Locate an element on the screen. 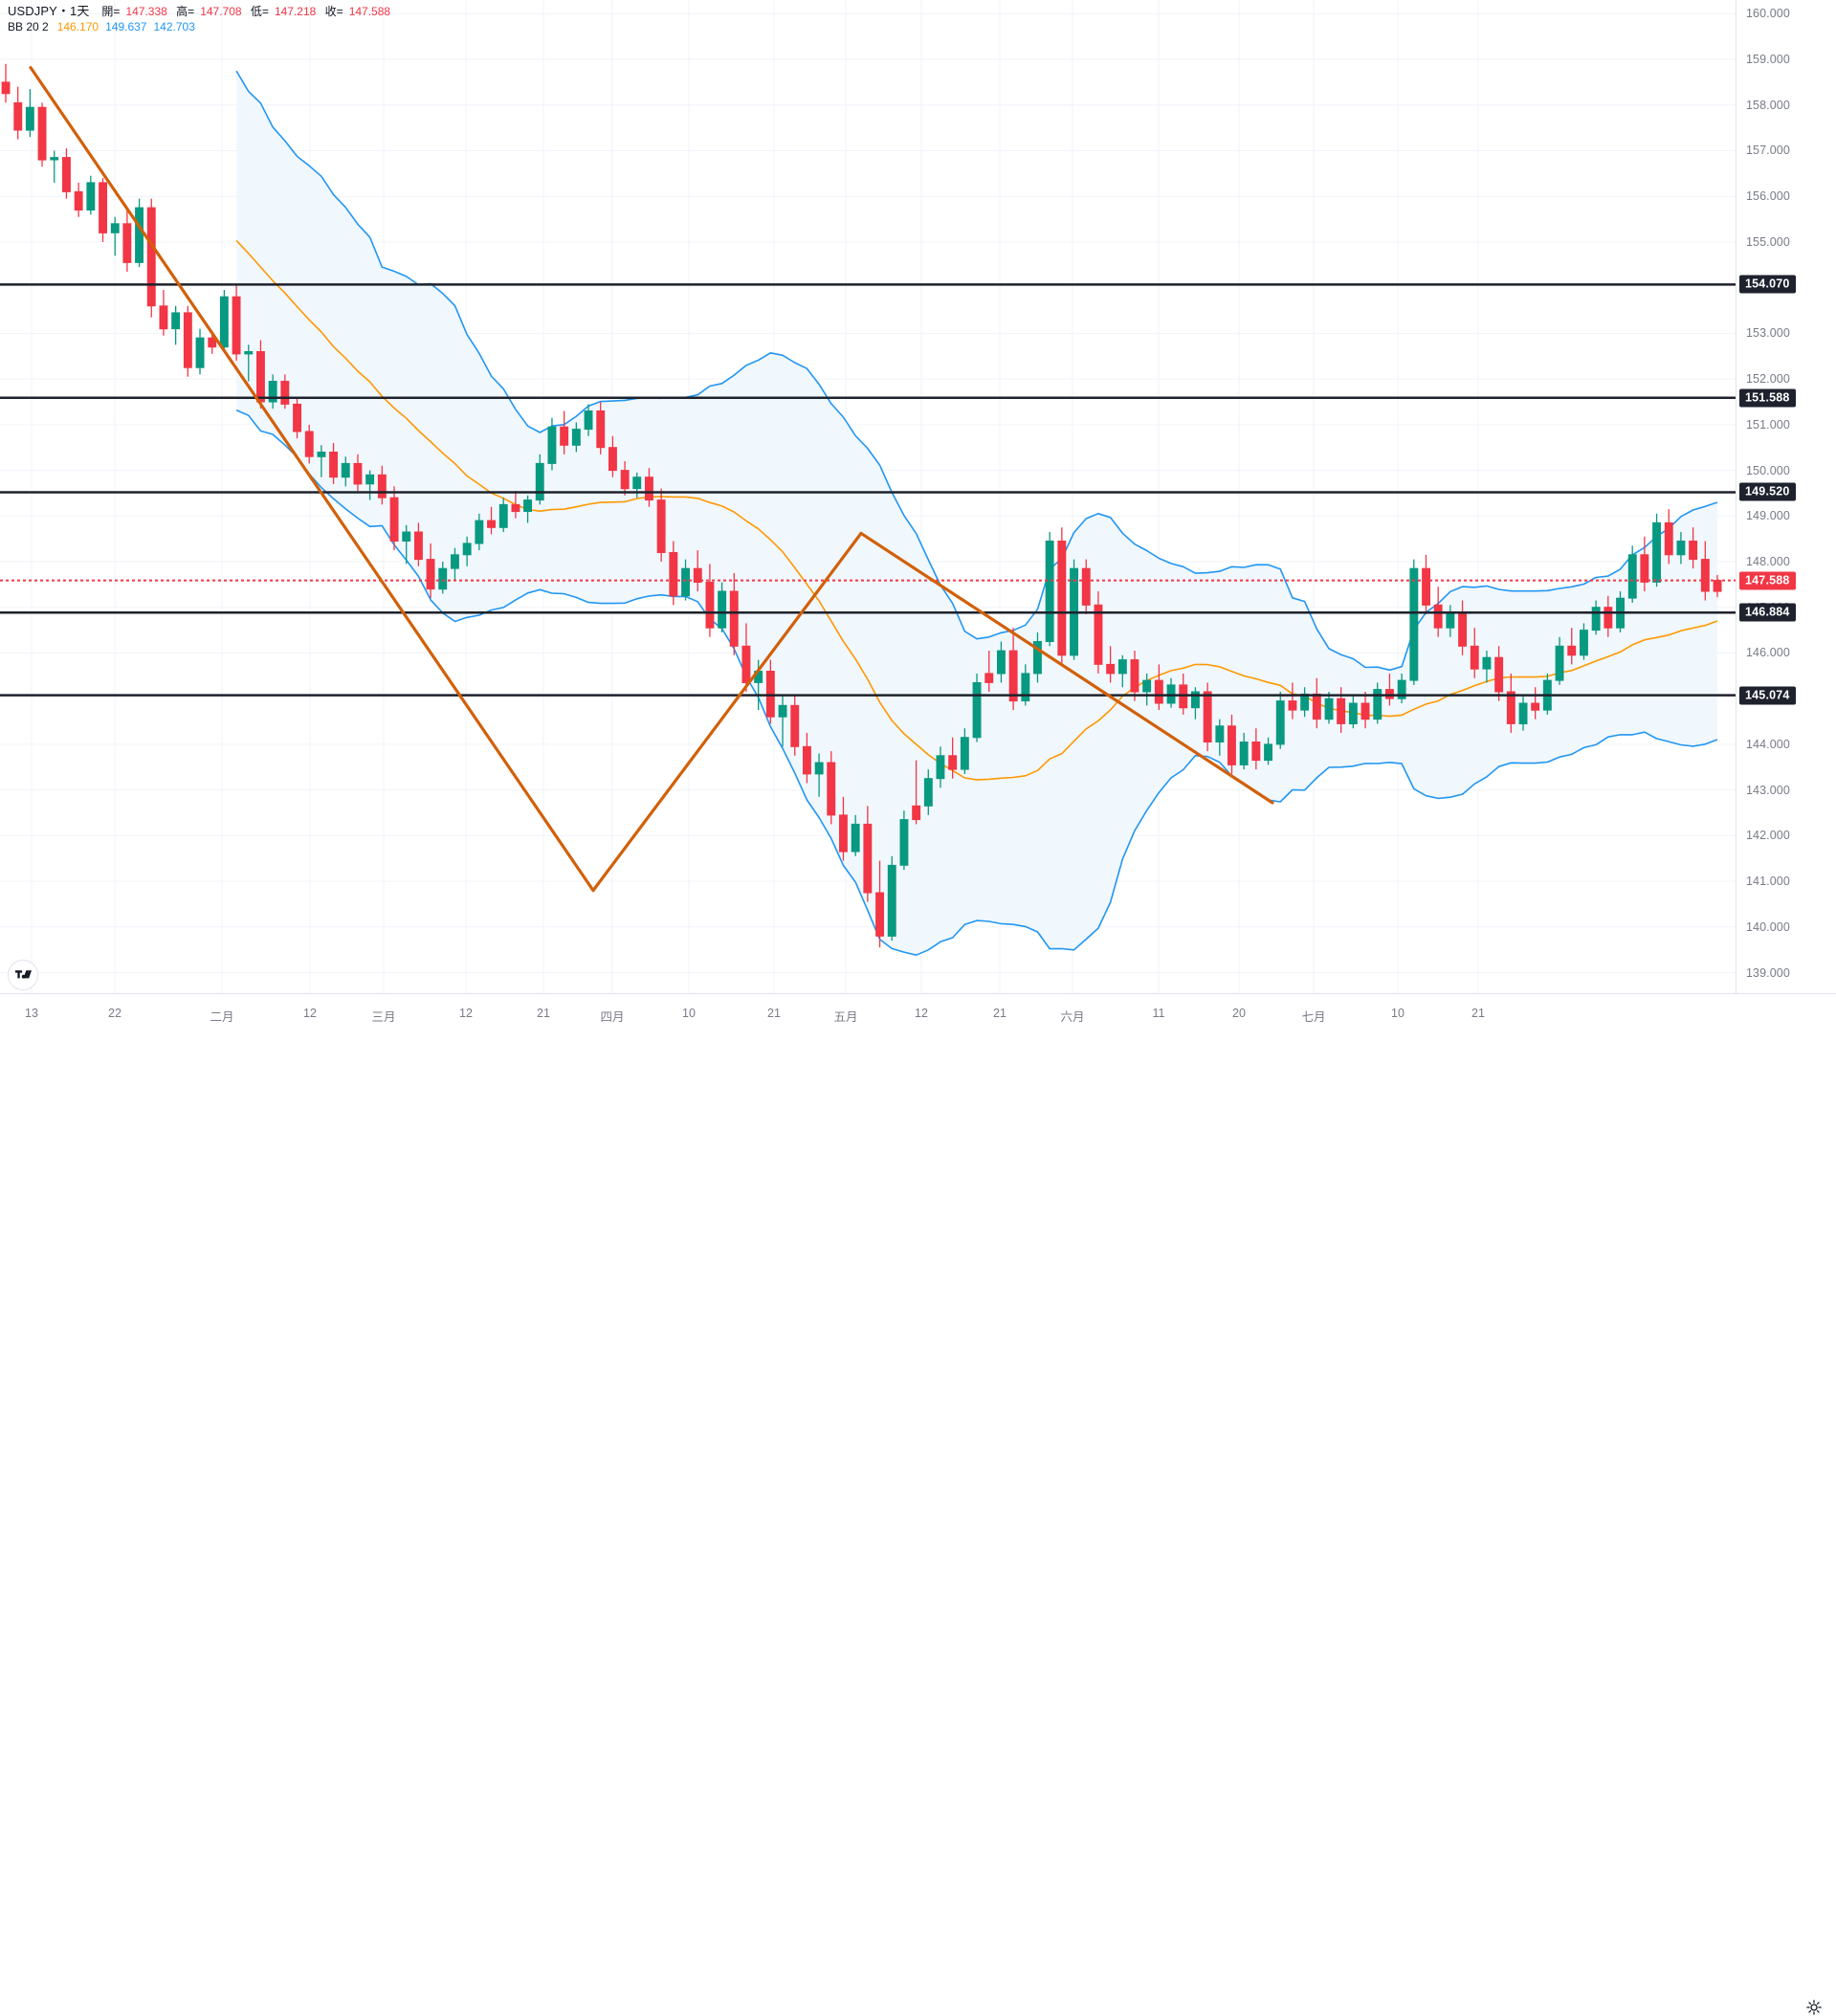  price-tick: 148.000 is located at coordinates (1768, 561).